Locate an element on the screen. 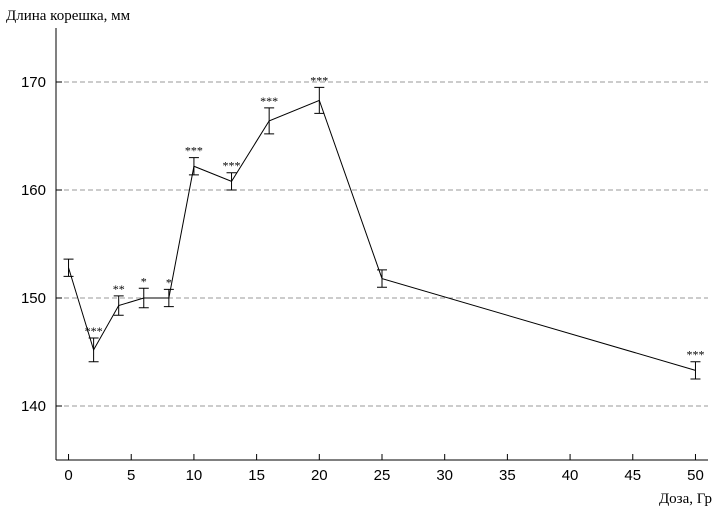  x-tick-label: 10 is located at coordinates (194, 475).